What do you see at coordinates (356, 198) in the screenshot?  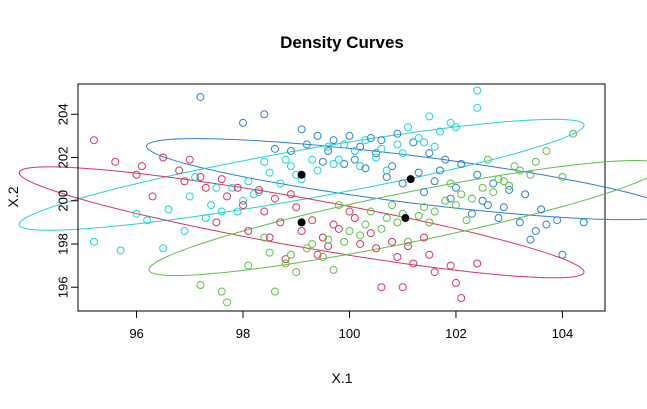 I see `center-layer` at bounding box center [356, 198].